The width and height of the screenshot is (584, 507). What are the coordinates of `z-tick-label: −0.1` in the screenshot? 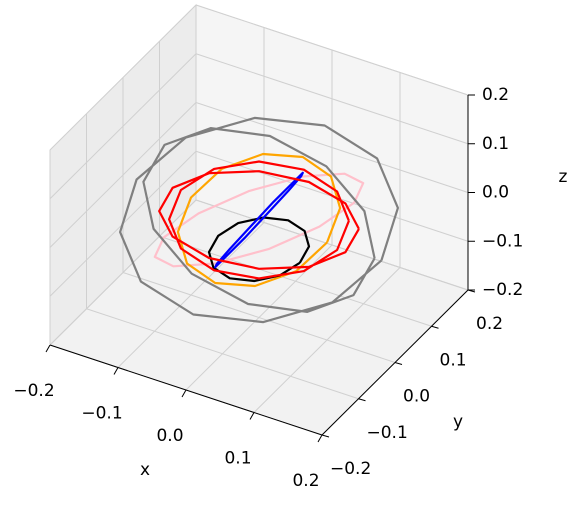 It's located at (502, 241).